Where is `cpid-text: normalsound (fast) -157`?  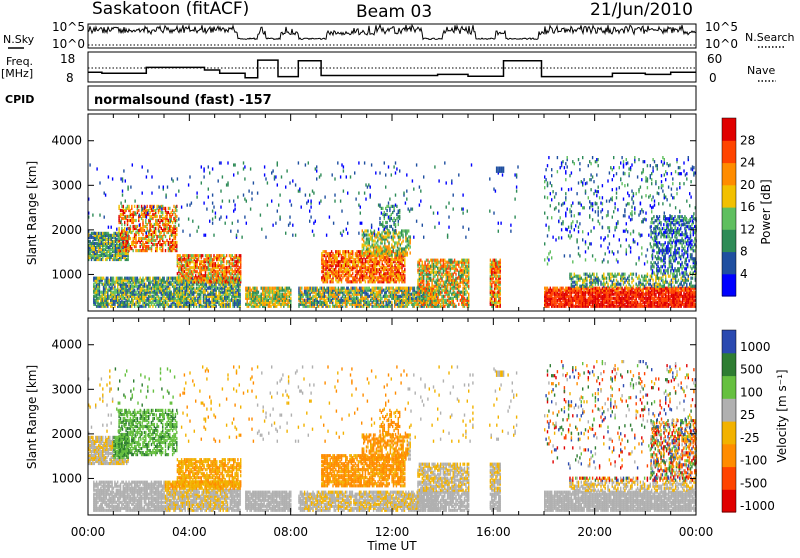
cpid-text: normalsound (fast) -157 is located at coordinates (183, 100).